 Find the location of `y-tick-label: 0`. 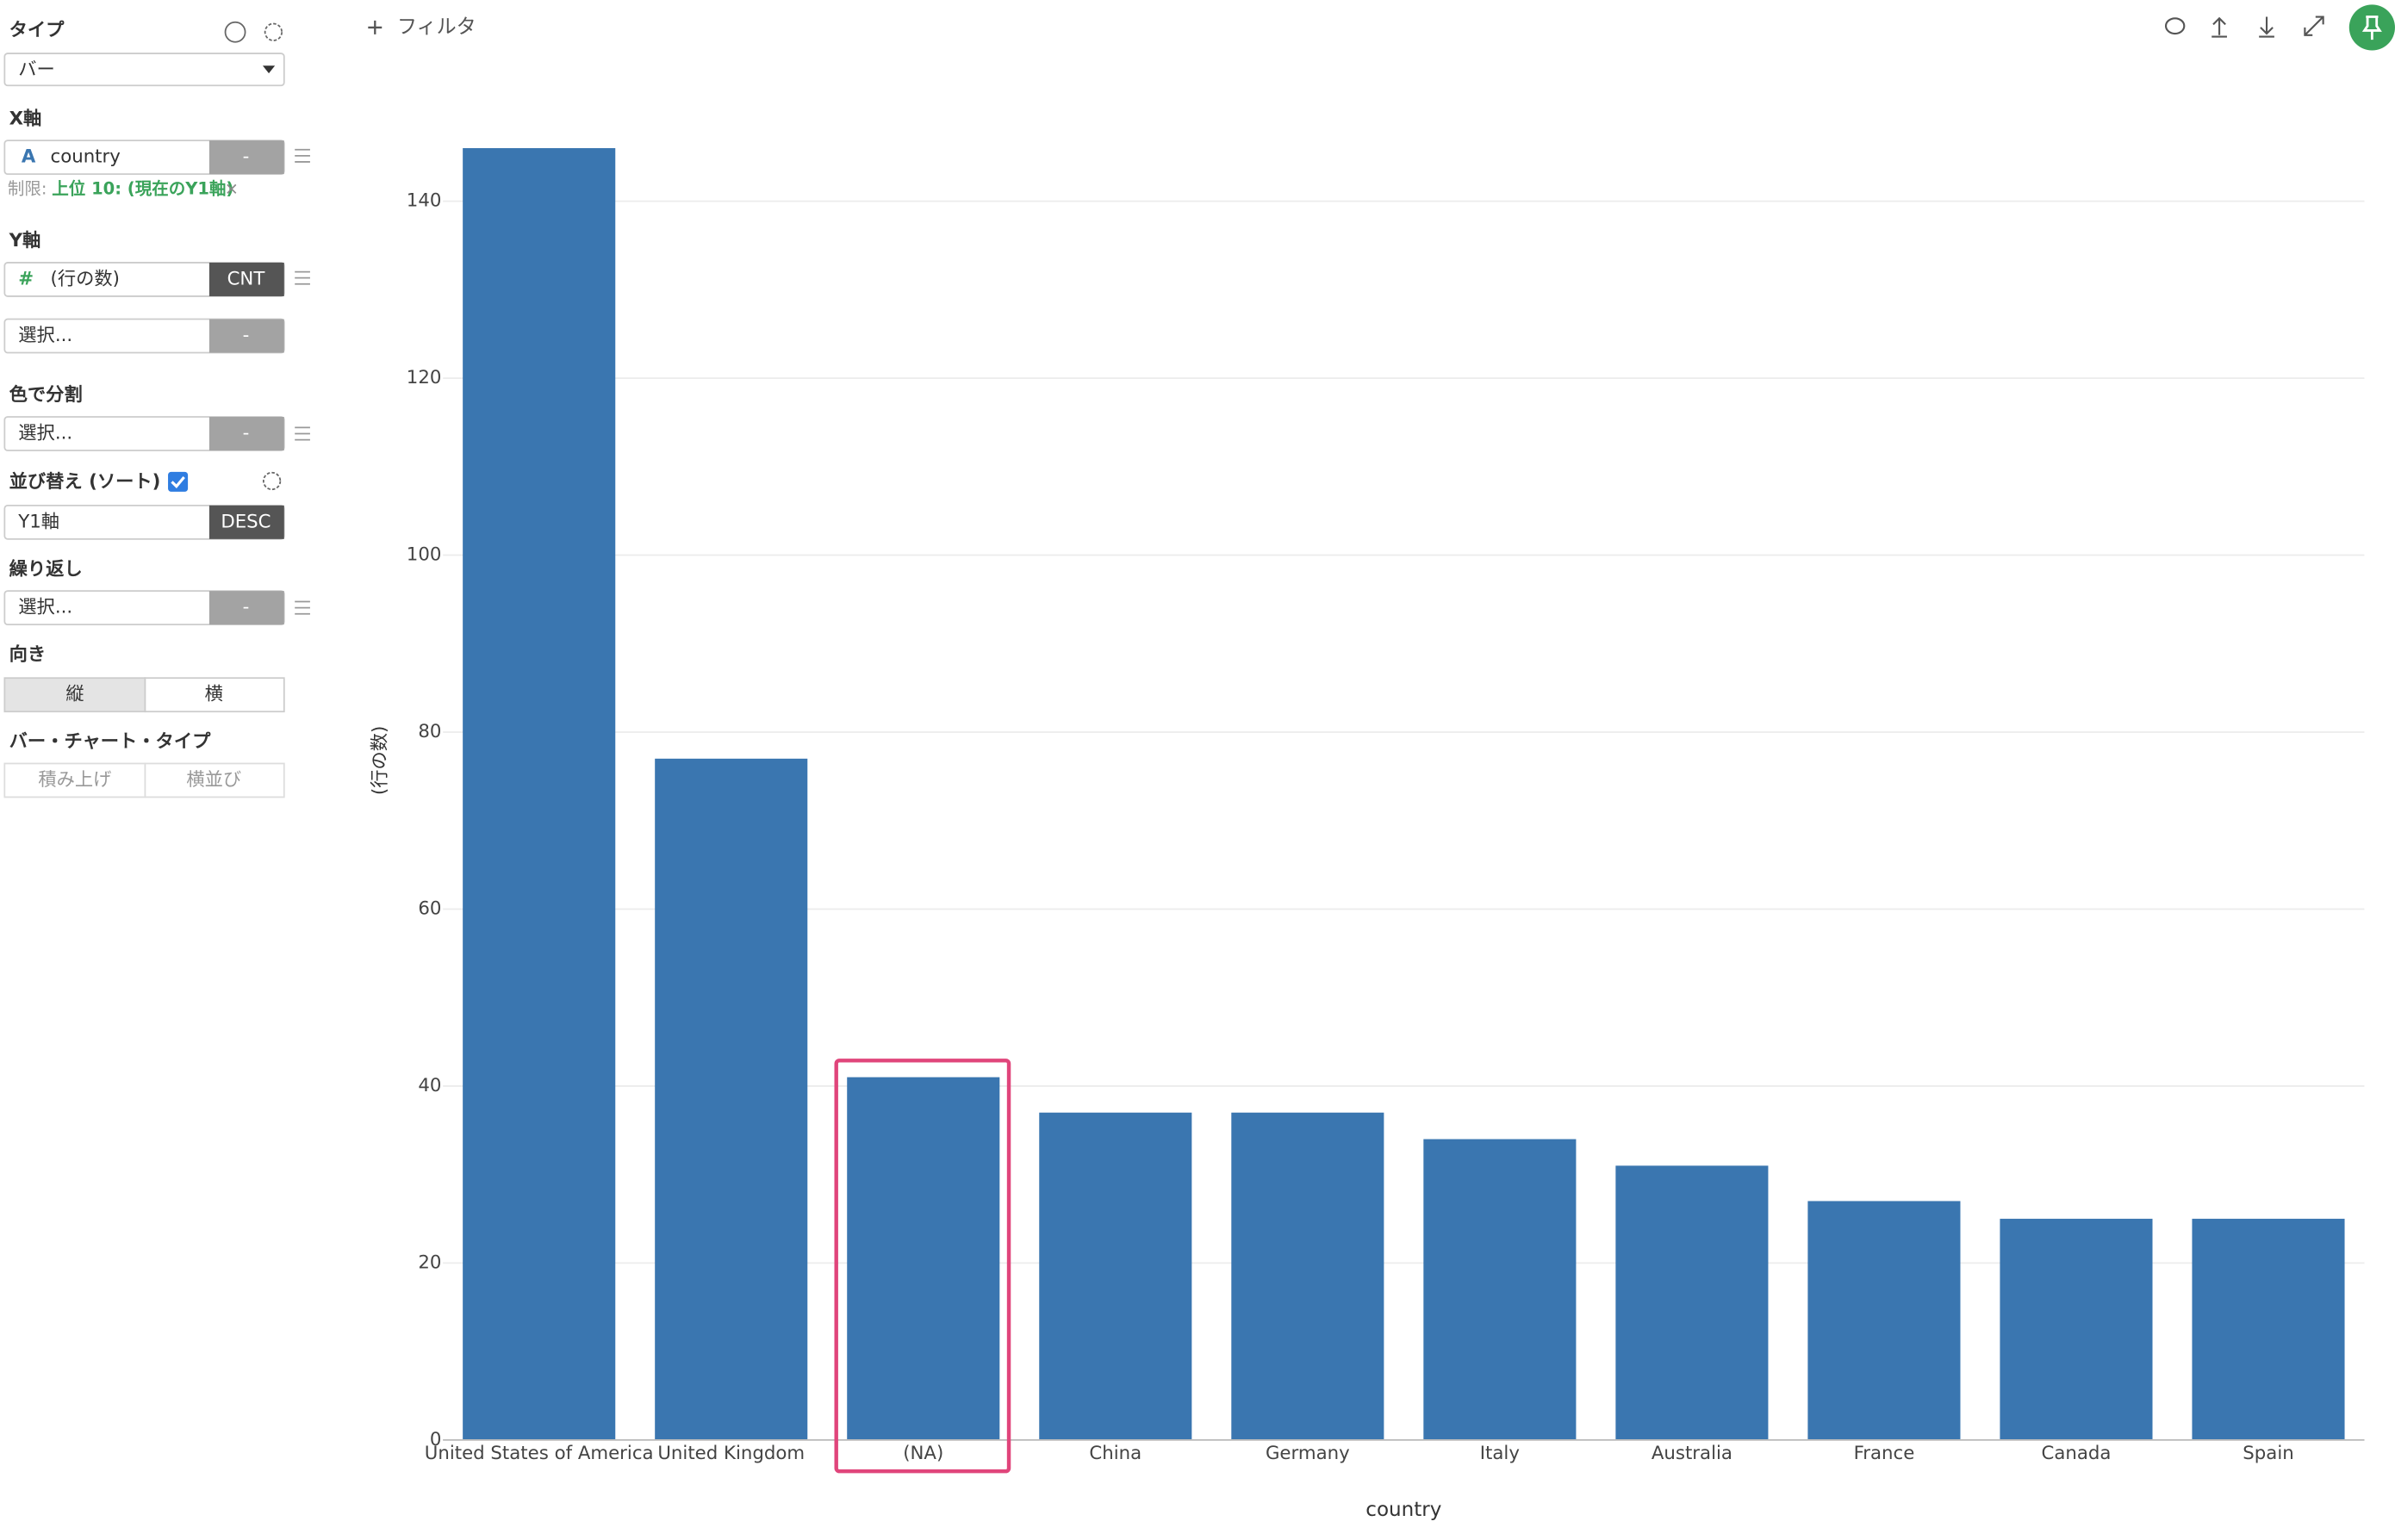

y-tick-label: 0 is located at coordinates (436, 1439).